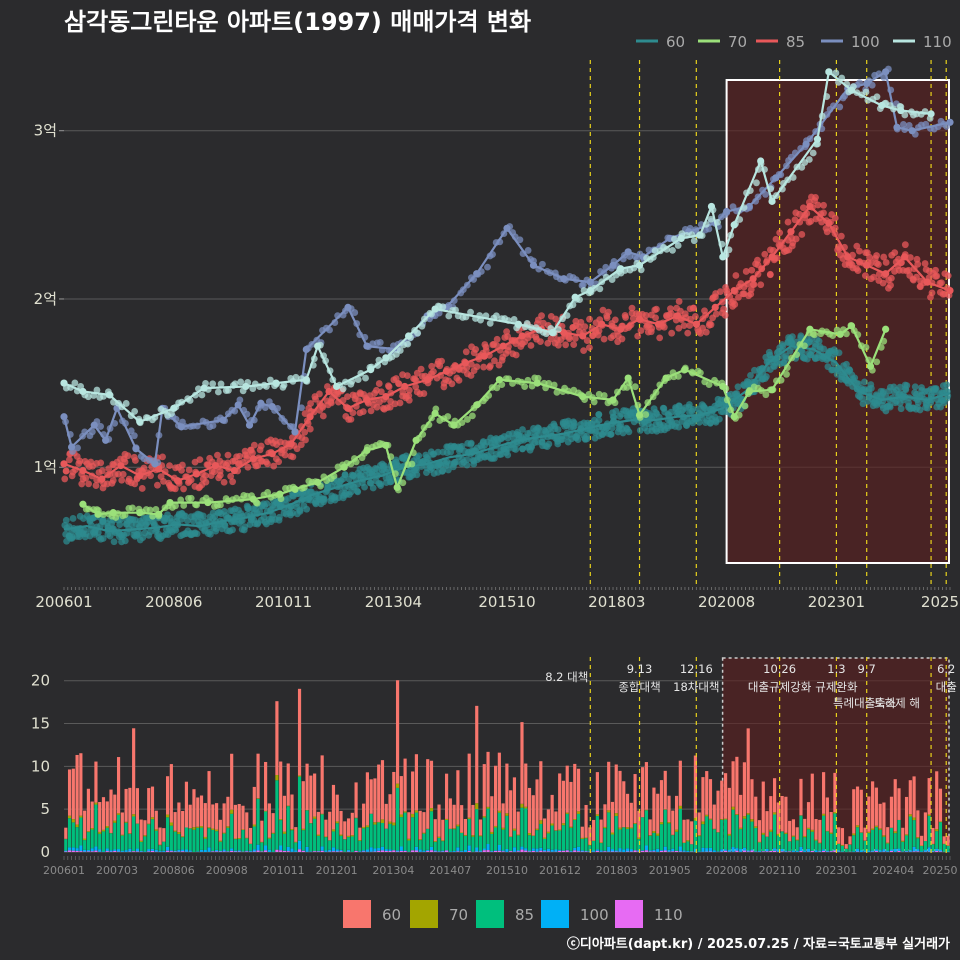 This screenshot has width=960, height=960. What do you see at coordinates (836, 669) in the screenshot?
I see `policy-date-label: 1.3` at bounding box center [836, 669].